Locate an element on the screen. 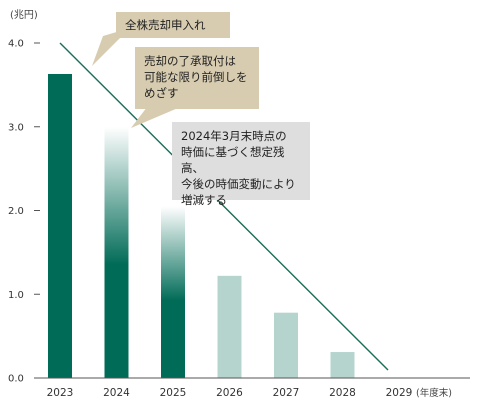 The height and width of the screenshot is (416, 491). bar-2023 is located at coordinates (60, 226).